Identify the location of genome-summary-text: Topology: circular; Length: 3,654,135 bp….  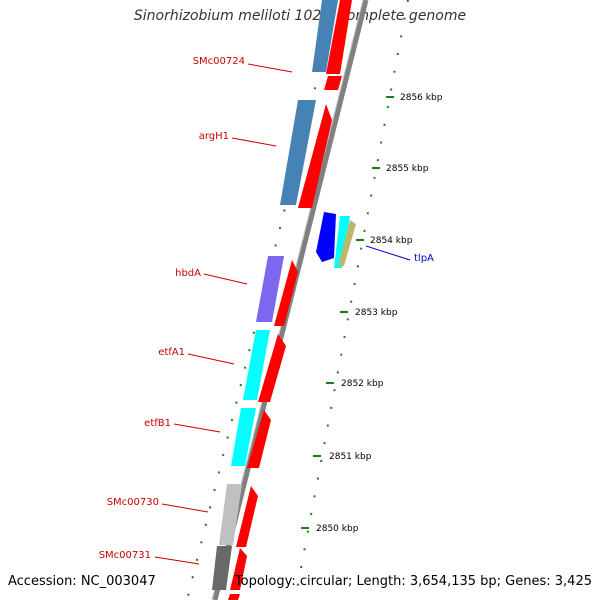
(413, 581).